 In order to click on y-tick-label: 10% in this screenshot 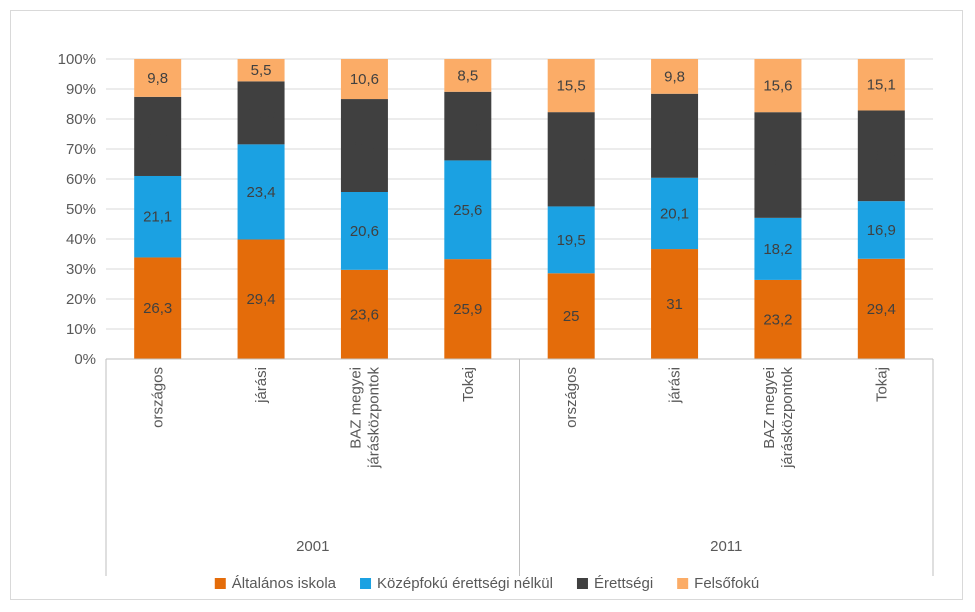, I will do `click(81, 329)`.